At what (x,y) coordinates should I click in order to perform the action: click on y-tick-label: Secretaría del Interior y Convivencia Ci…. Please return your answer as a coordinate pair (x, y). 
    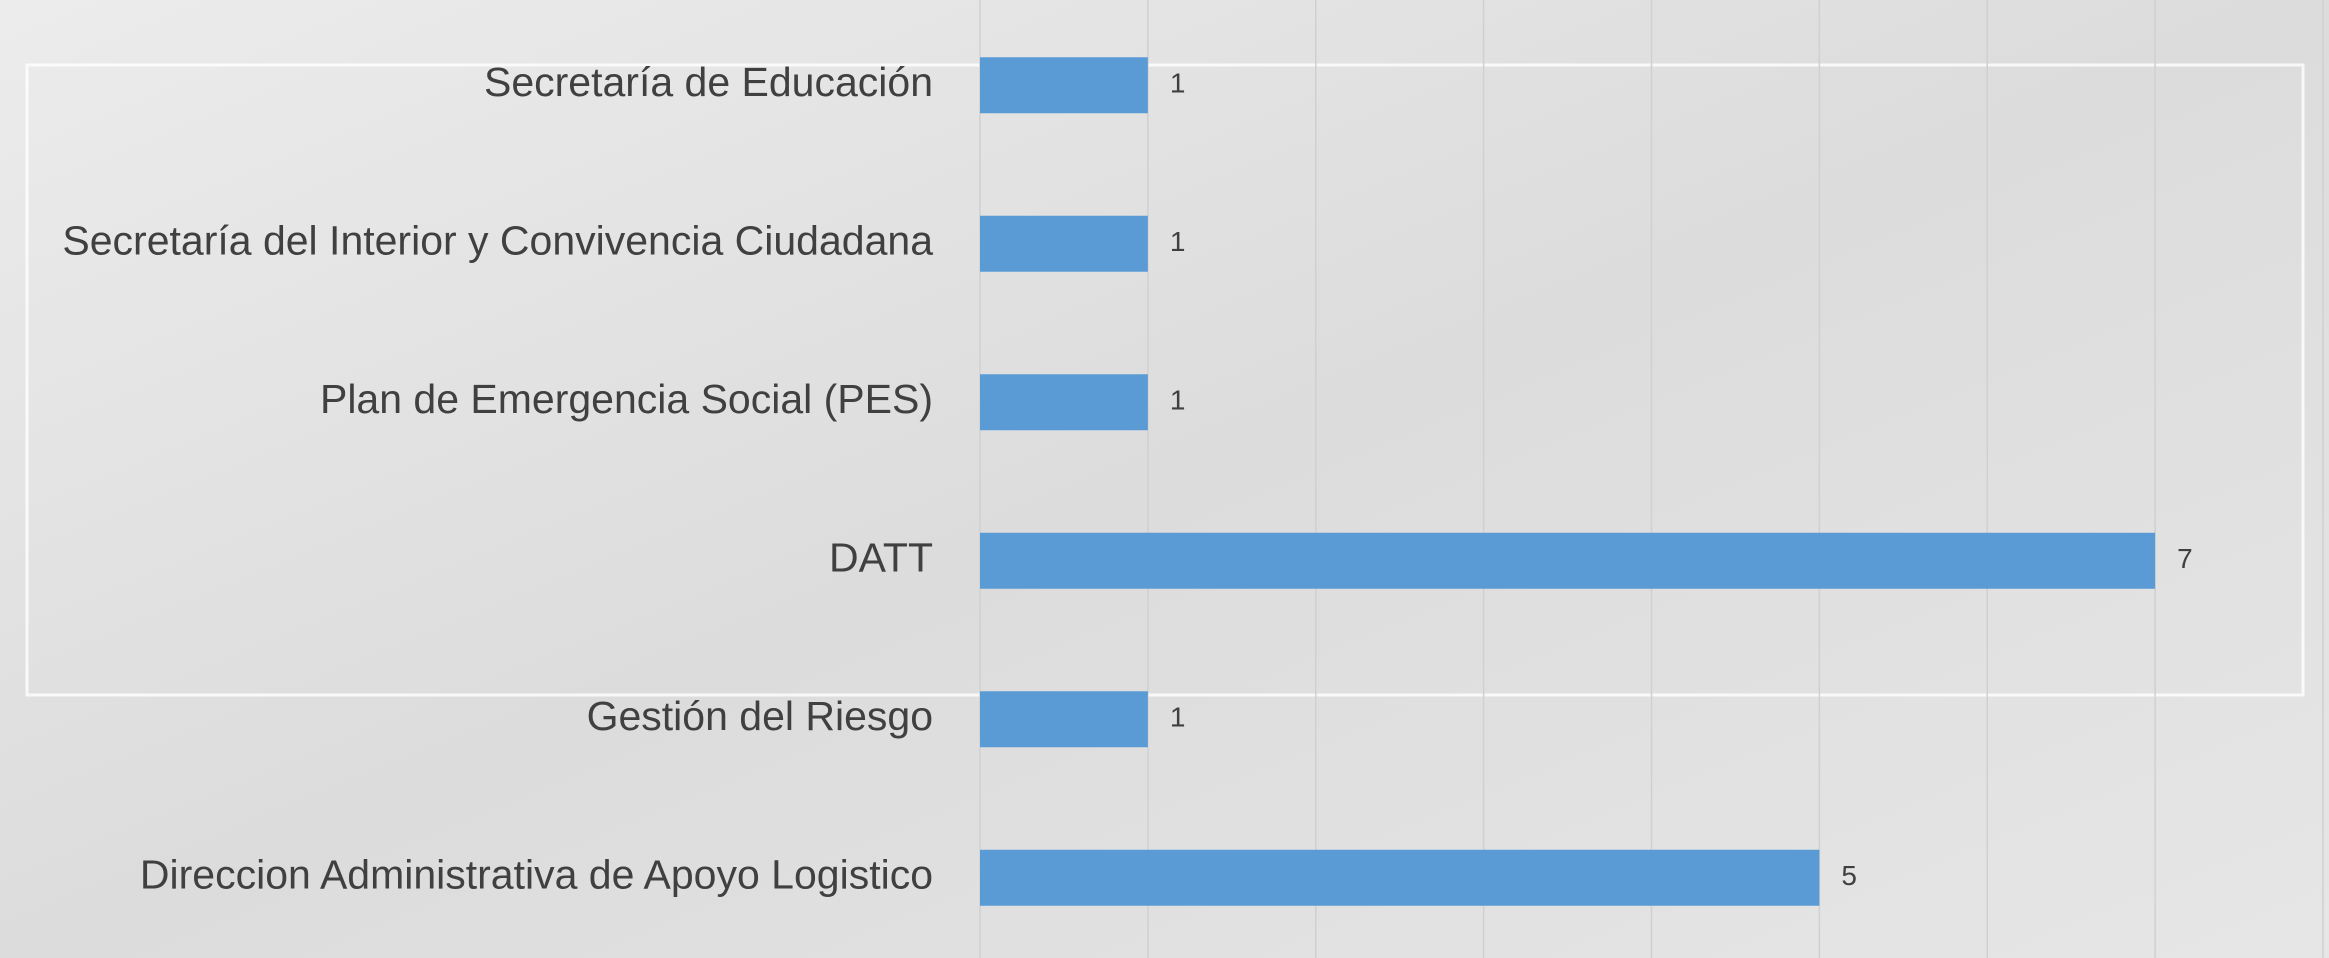
    Looking at the image, I should click on (497, 241).